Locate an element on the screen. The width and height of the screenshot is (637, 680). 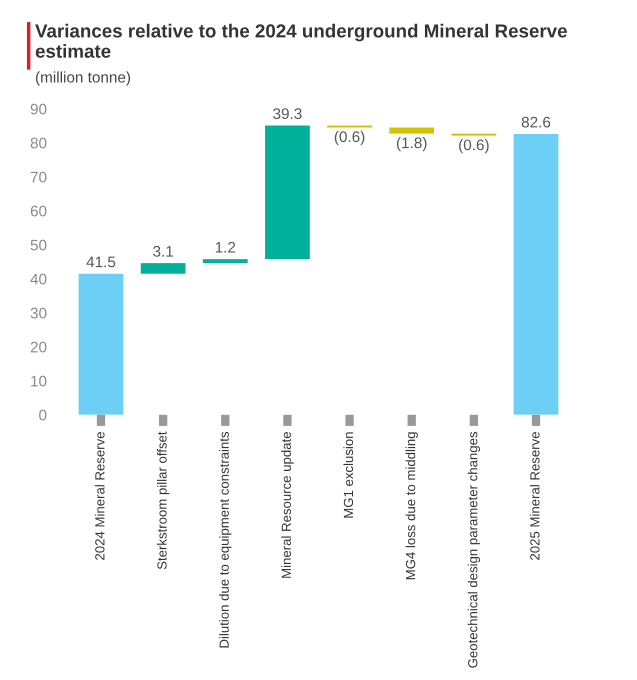
y-tick-label: 10 is located at coordinates (38, 381).